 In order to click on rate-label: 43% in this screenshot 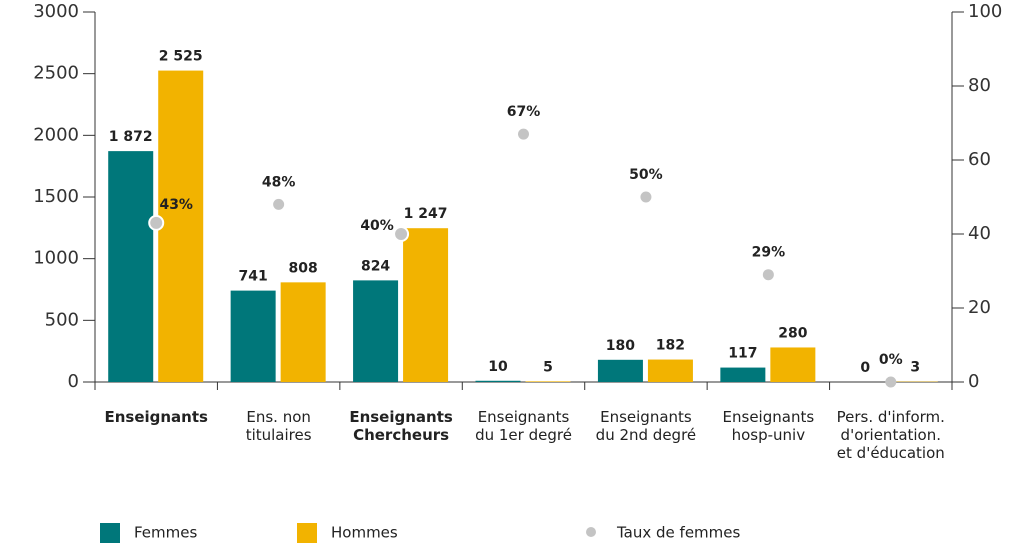, I will do `click(176, 205)`.